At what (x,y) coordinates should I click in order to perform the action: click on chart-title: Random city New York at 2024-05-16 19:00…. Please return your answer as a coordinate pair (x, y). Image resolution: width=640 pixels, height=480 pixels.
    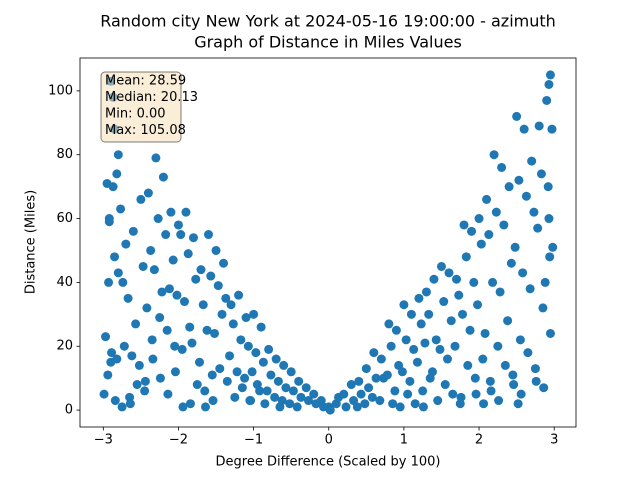
    Looking at the image, I should click on (328, 21).